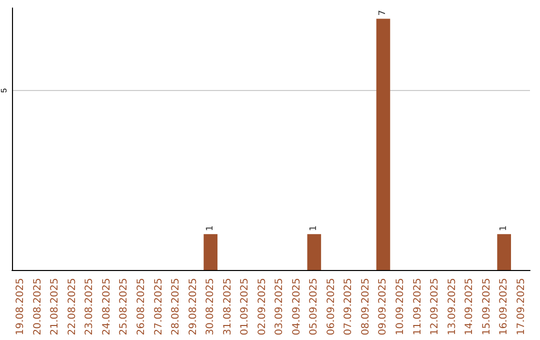  Describe the element at coordinates (141, 307) in the screenshot. I see `x-tick-label: 26.08.2025` at that location.